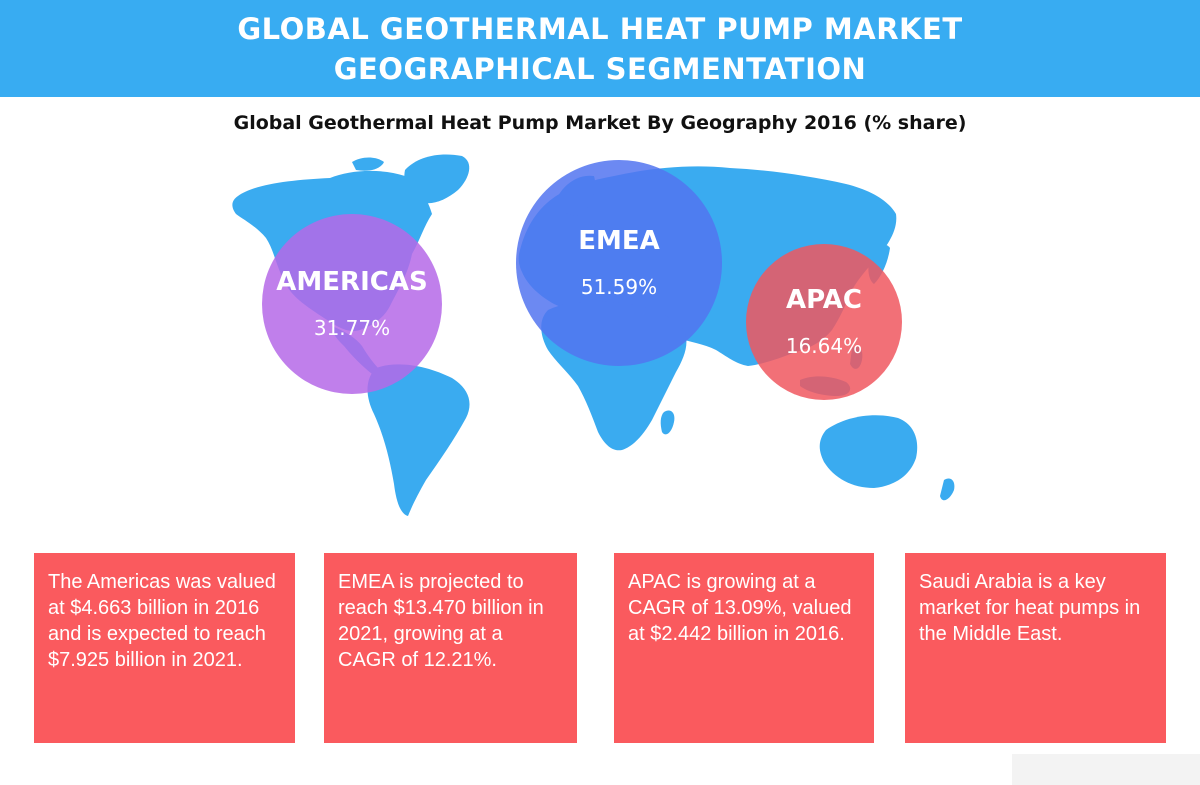 The height and width of the screenshot is (785, 1200). Describe the element at coordinates (437, 179) in the screenshot. I see `greenland-landmass` at that location.